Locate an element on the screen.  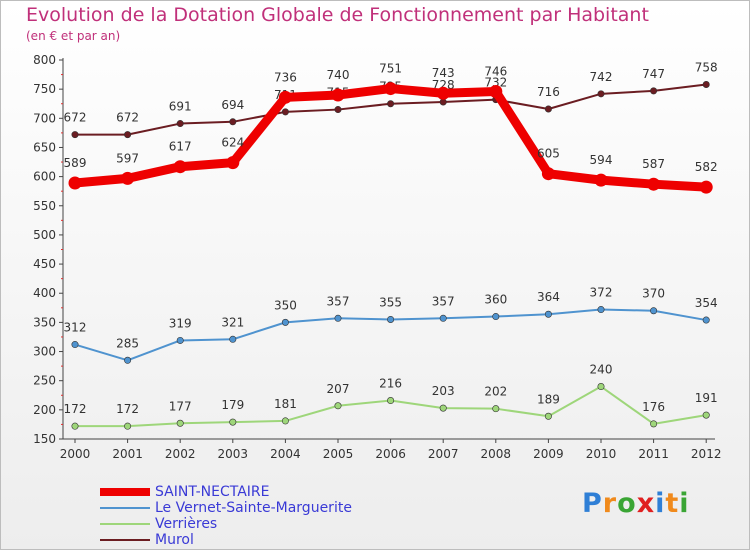
data-label: 370 is located at coordinates (653, 294).